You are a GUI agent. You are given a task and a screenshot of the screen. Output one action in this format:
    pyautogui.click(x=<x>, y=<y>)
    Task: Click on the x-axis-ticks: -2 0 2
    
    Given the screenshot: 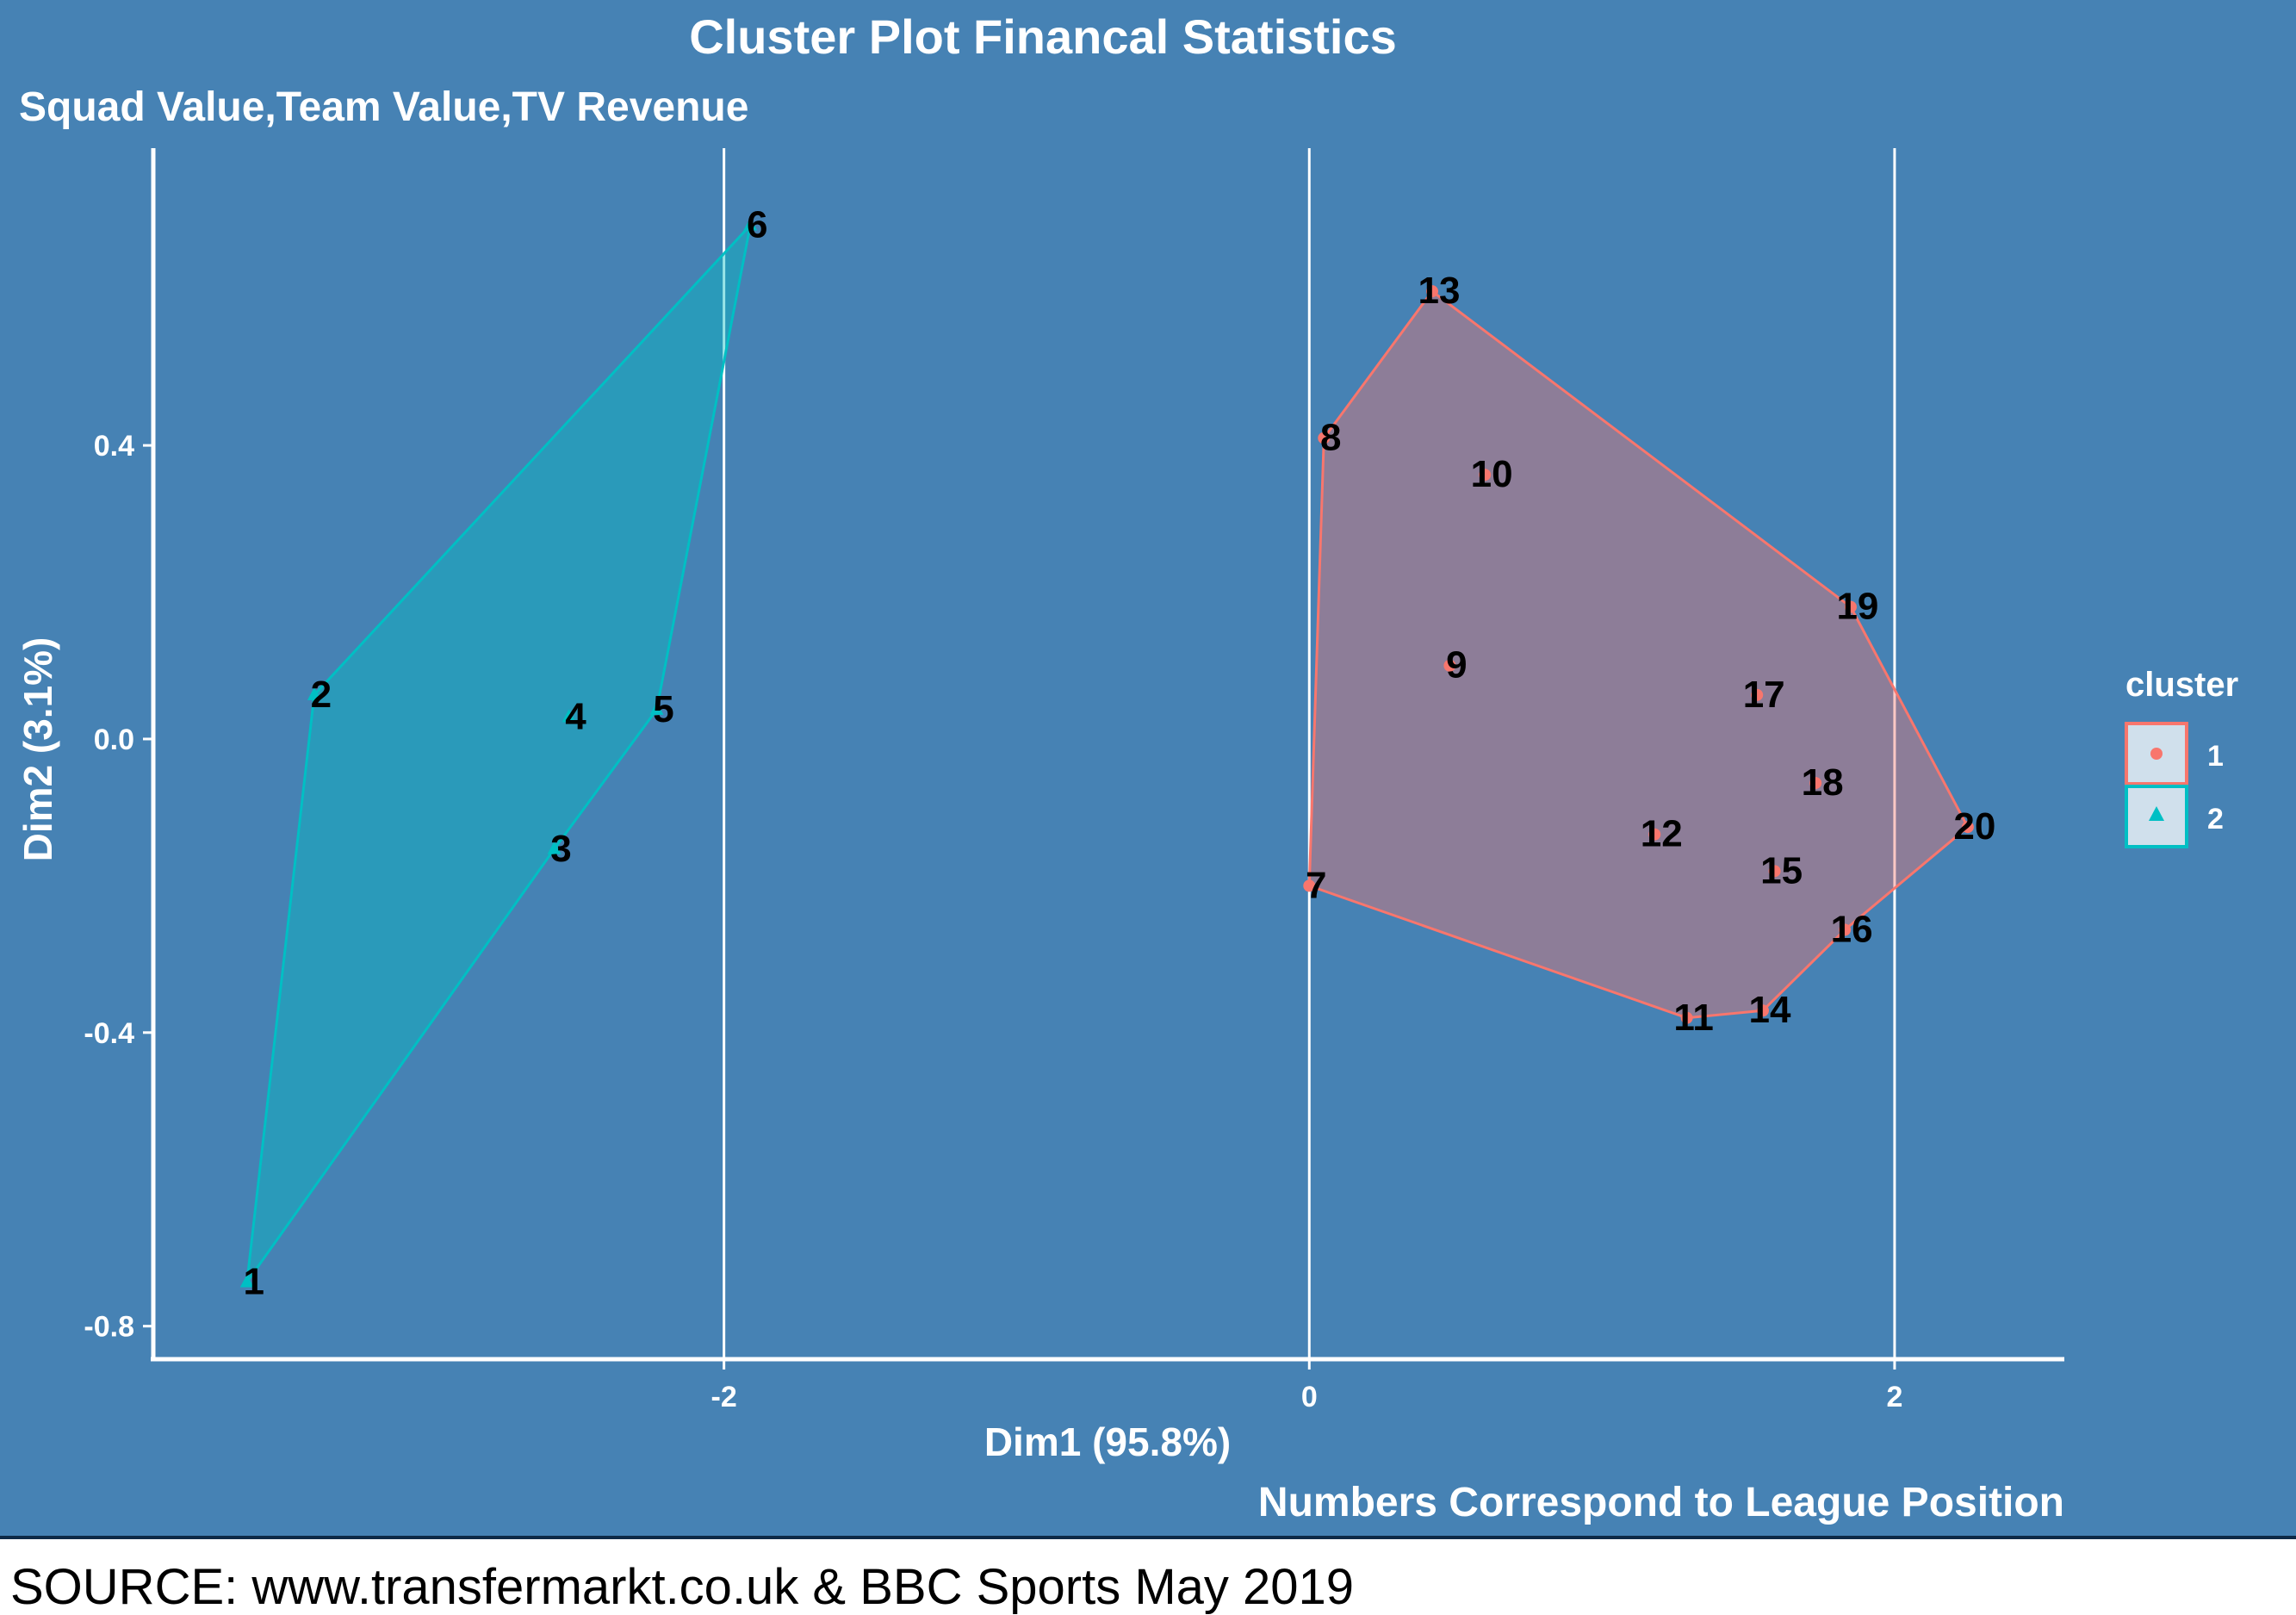 What is the action you would take?
    pyautogui.click(x=1306, y=1386)
    